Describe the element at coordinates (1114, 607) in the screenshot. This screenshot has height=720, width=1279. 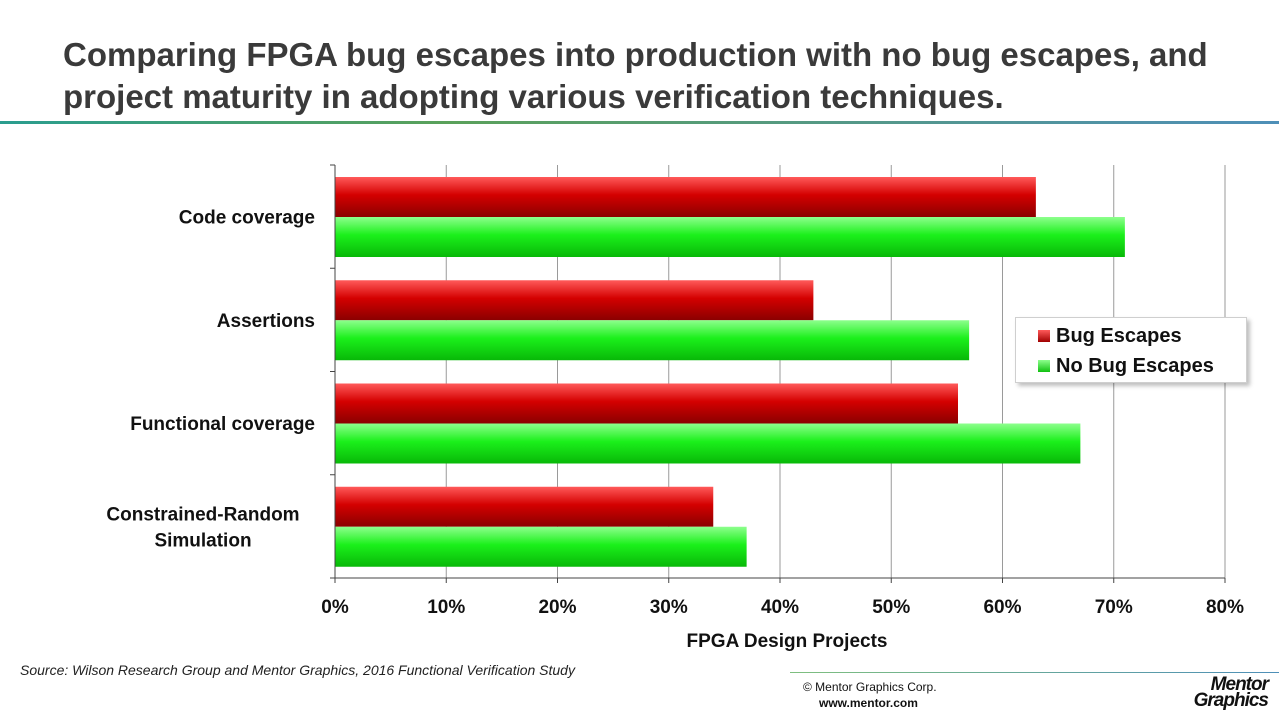
I see `x-tick-label: 70%` at that location.